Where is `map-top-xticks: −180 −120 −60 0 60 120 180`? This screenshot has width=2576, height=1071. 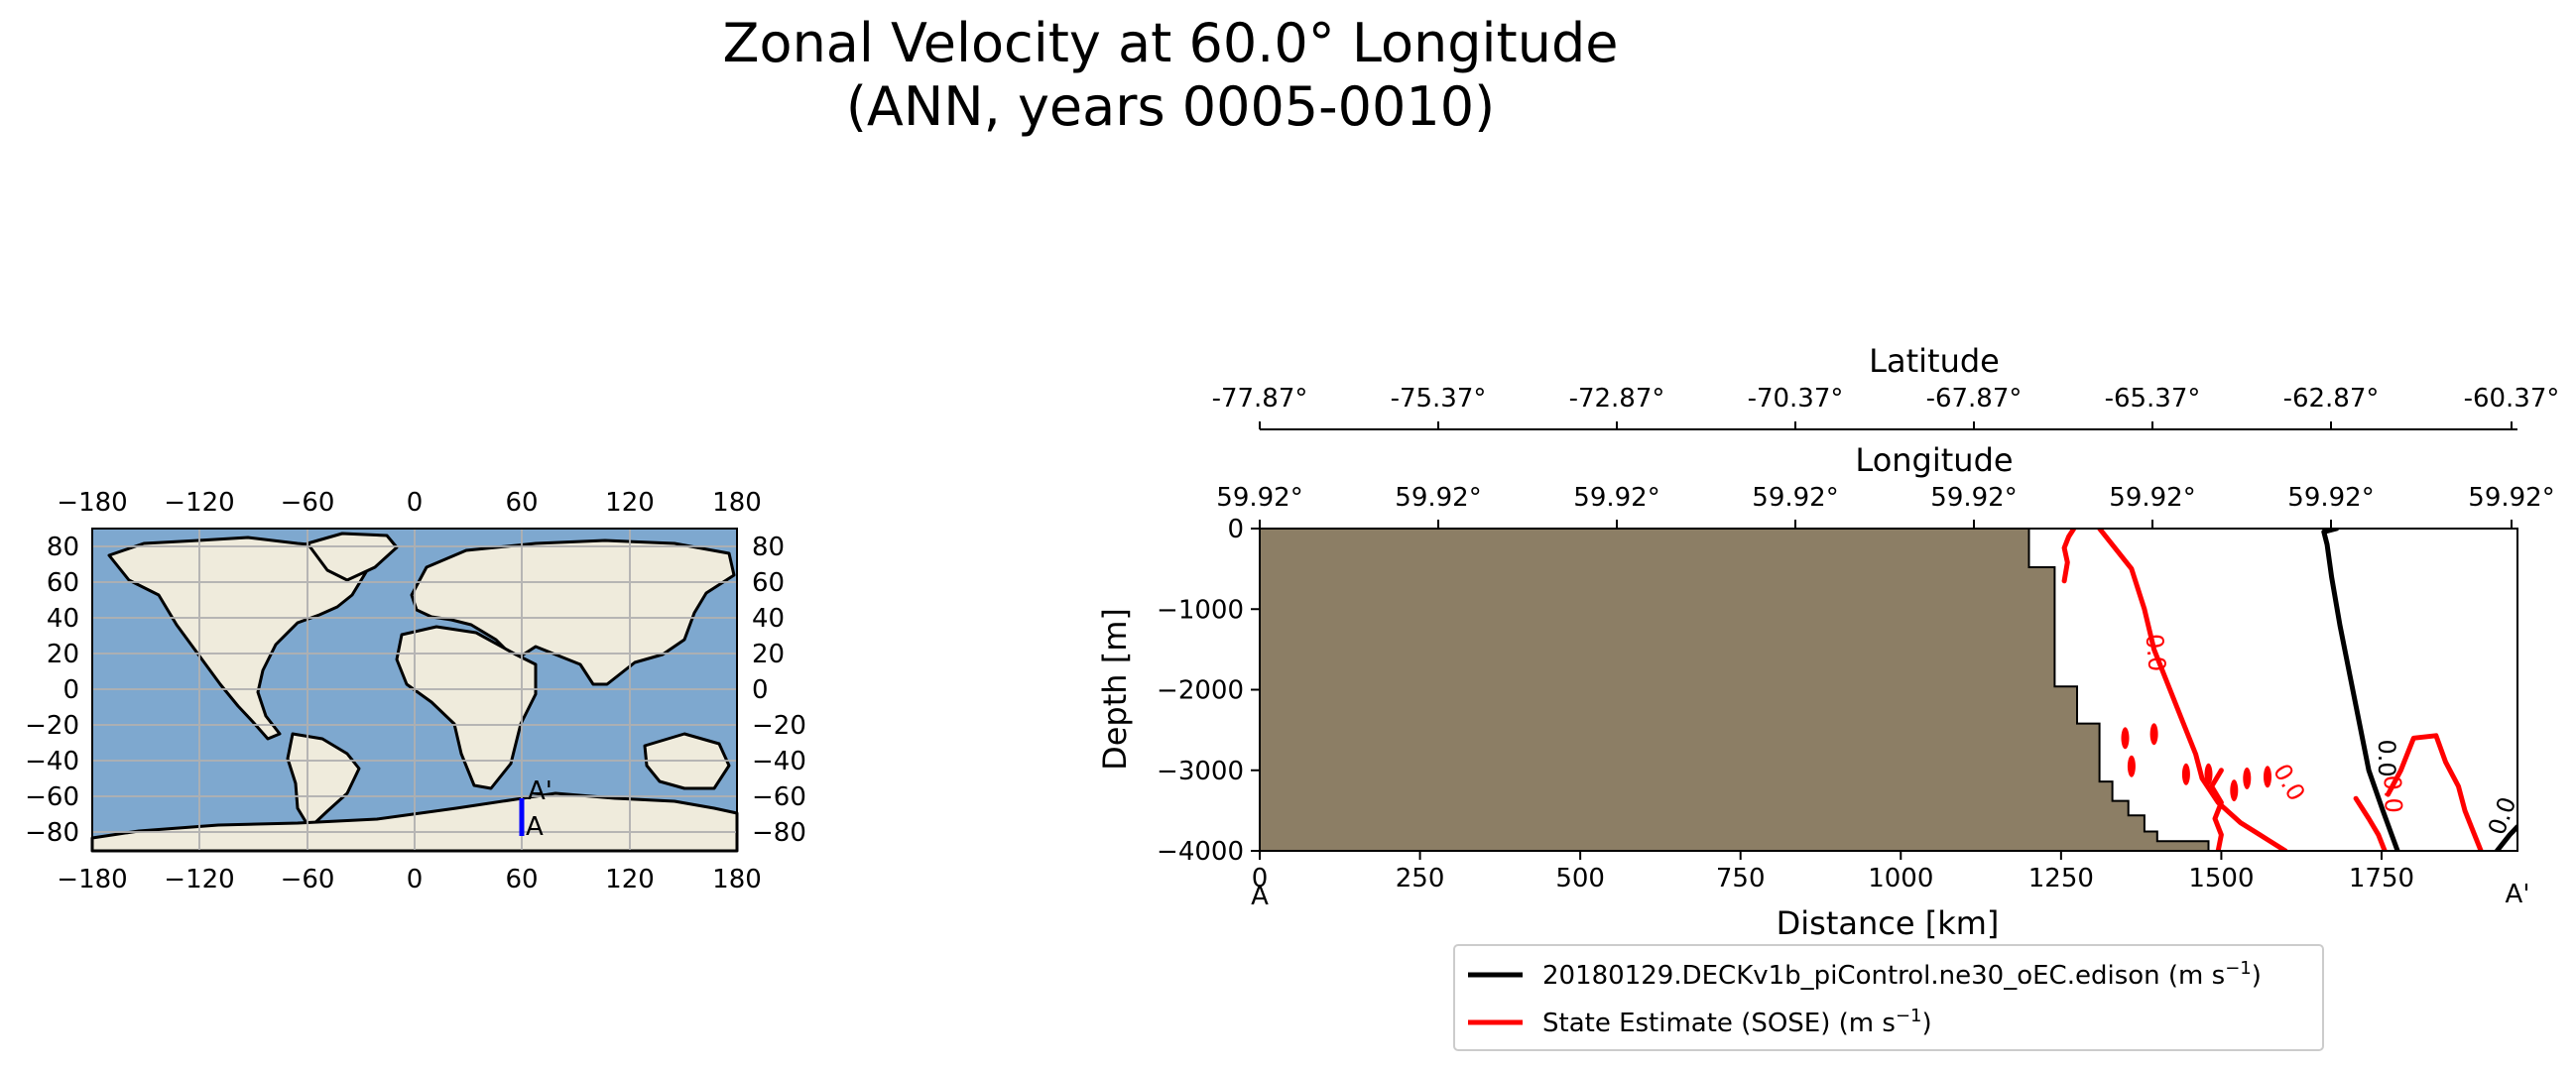
map-top-xticks: −180 −120 −60 0 60 120 180 is located at coordinates (409, 503).